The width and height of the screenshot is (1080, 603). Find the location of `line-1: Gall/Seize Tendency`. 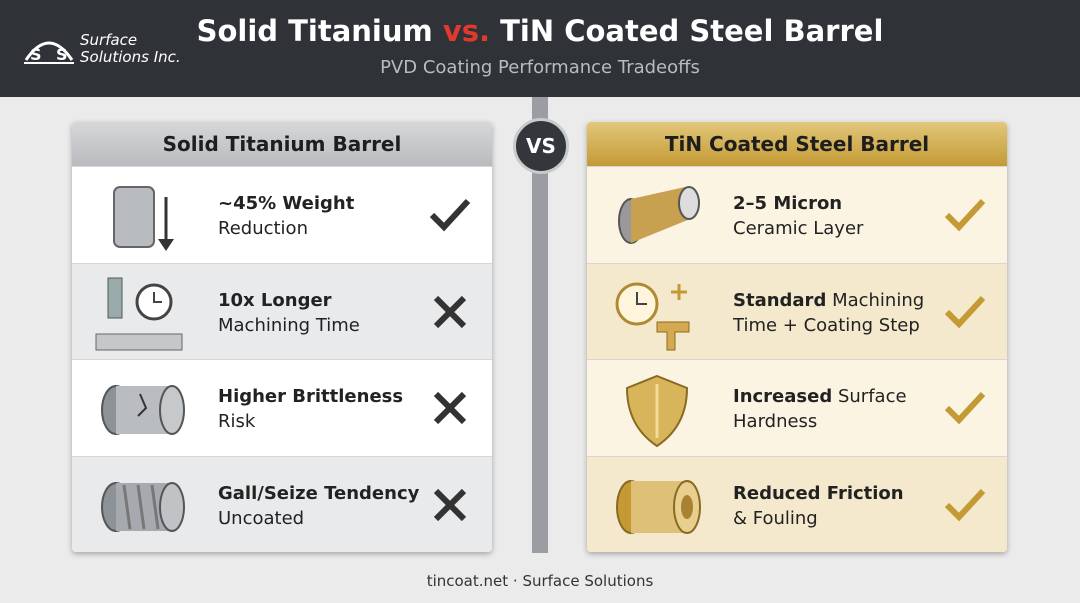

line-1: Gall/Seize Tendency is located at coordinates (318, 493).